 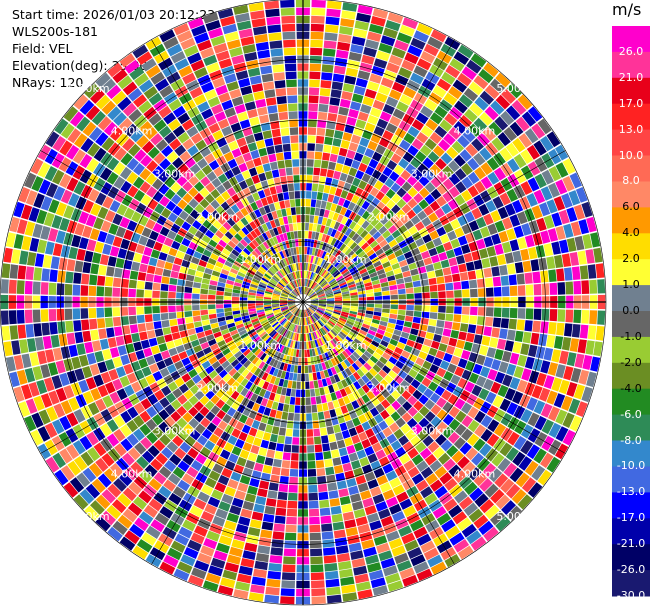 I want to click on colorbar-tick-label: 21.0, so click(x=631, y=77).